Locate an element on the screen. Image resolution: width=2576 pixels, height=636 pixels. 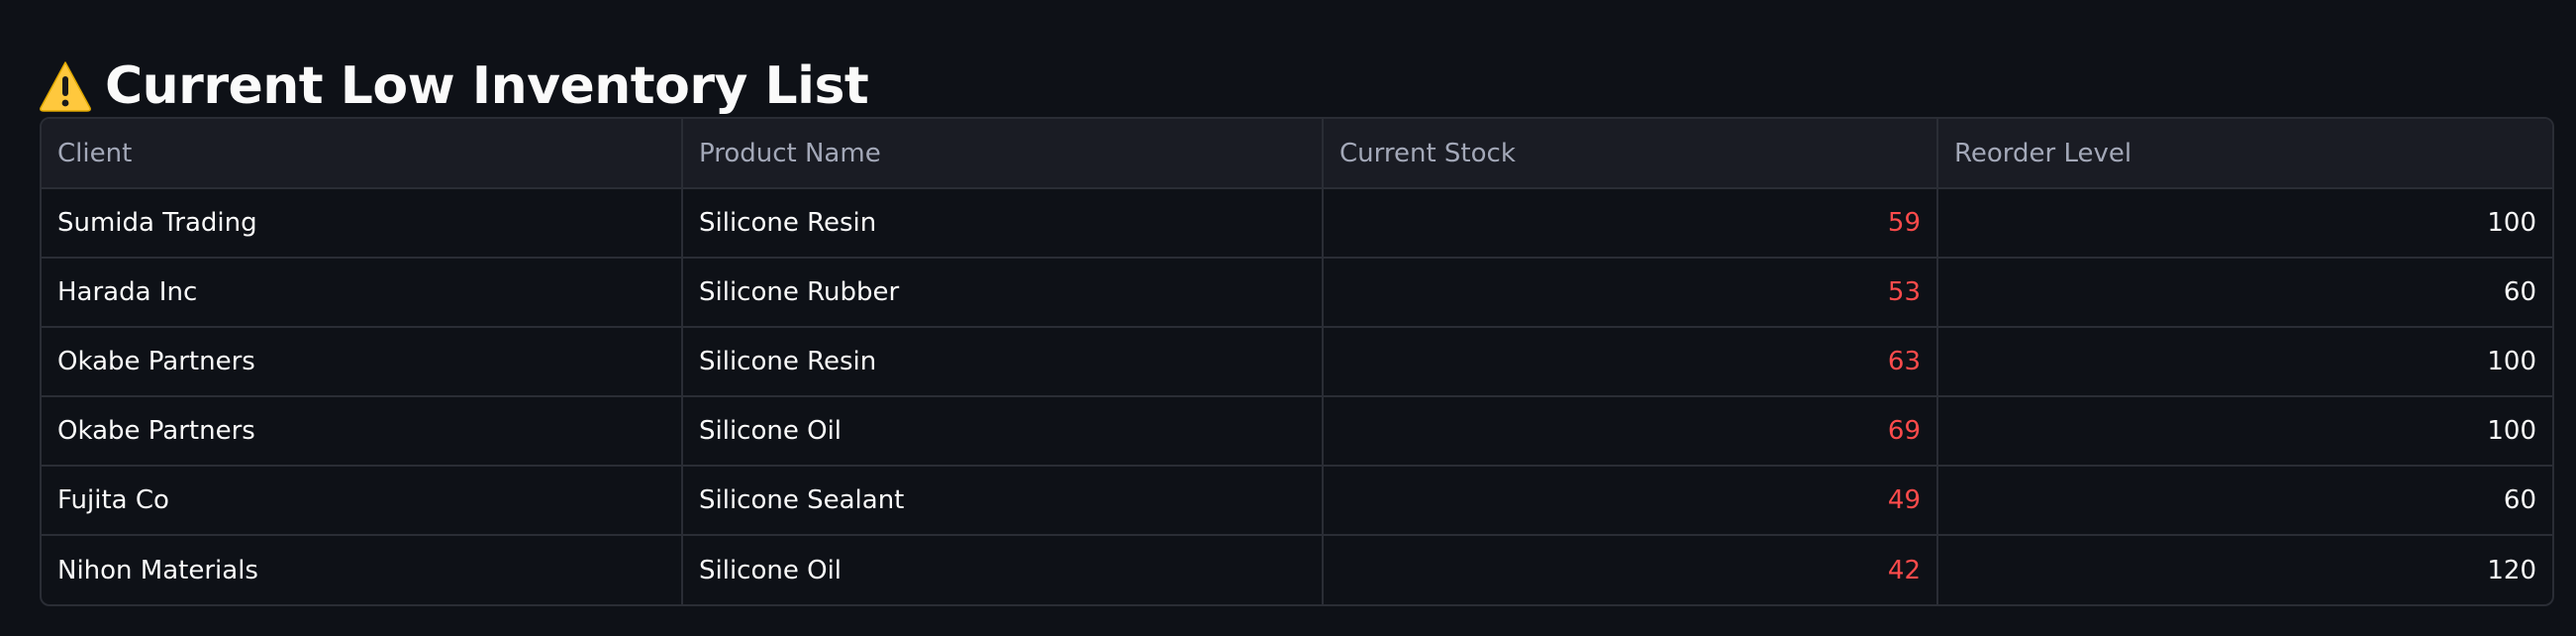
column-header-client: Client is located at coordinates (363, 154).